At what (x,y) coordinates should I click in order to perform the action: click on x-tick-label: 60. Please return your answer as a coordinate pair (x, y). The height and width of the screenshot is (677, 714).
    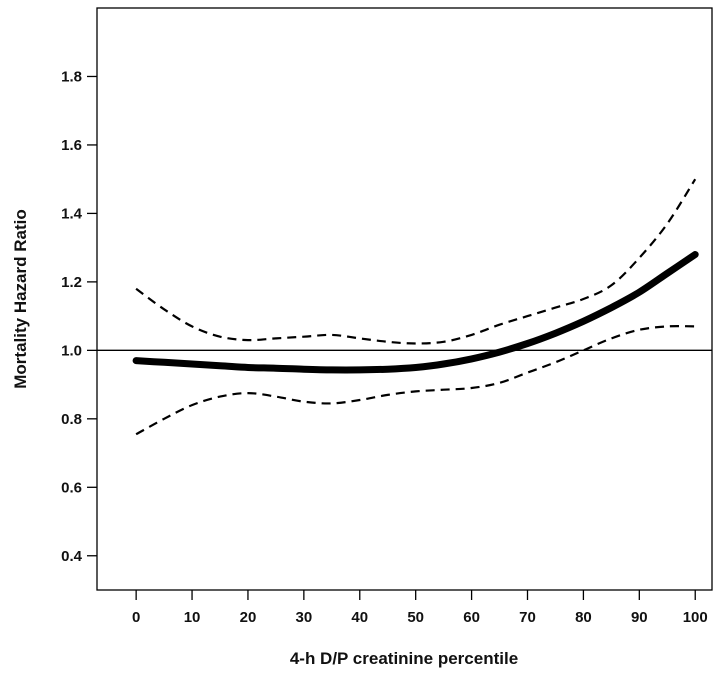
    Looking at the image, I should click on (471, 617).